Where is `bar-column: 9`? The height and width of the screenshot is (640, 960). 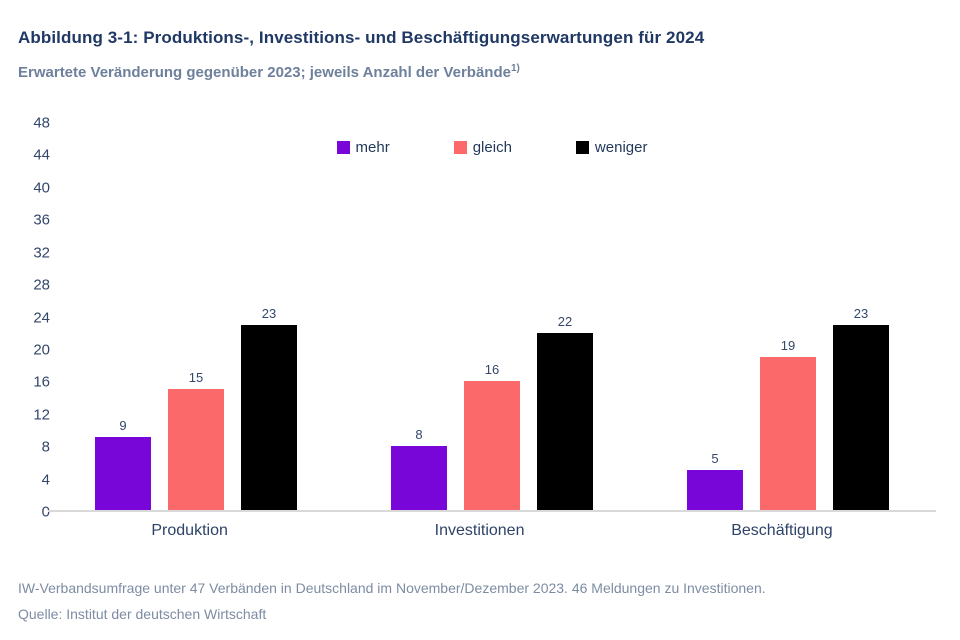 bar-column: 9 is located at coordinates (123, 316).